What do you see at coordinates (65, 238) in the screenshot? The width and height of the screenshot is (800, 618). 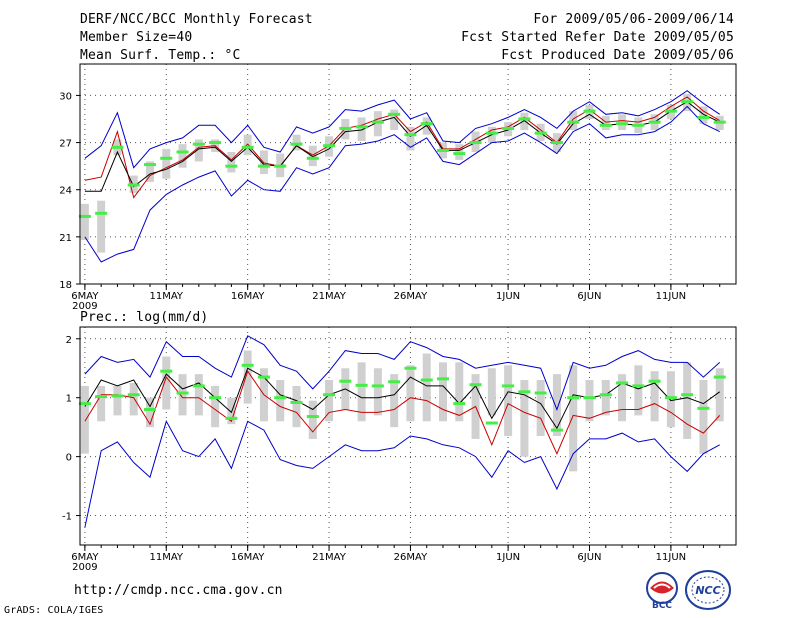 I see `temp-y-tick-label: 21` at bounding box center [65, 238].